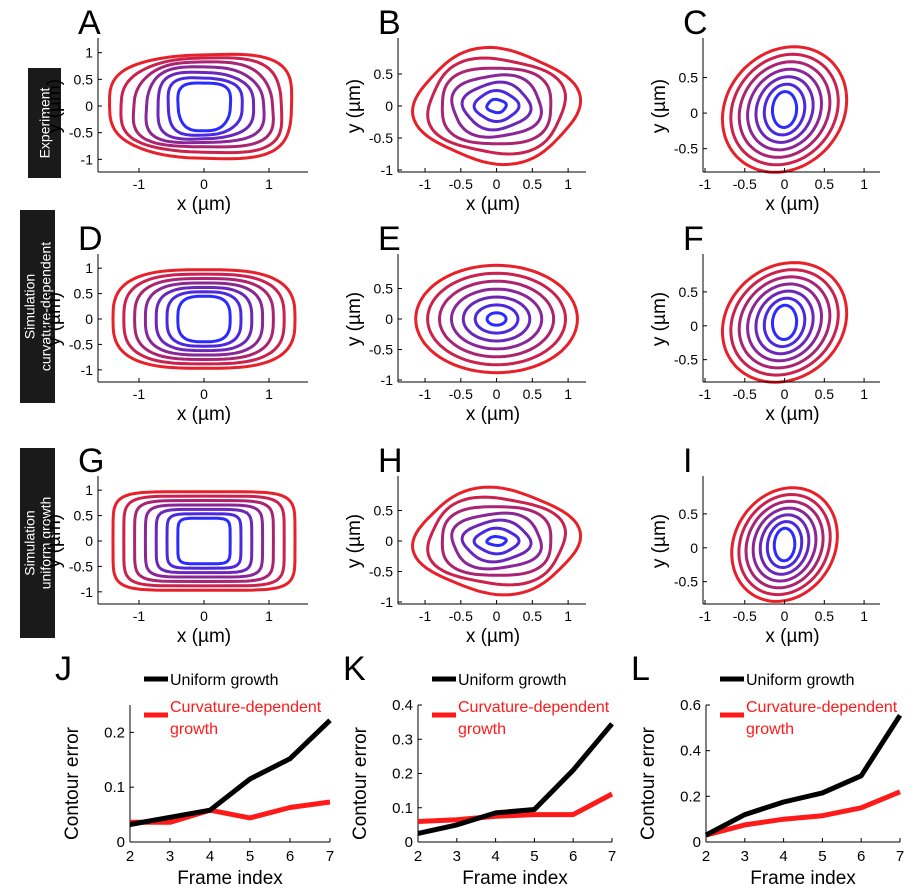  What do you see at coordinates (461, 184) in the screenshot?
I see `x-tick-label: -0.5` at bounding box center [461, 184].